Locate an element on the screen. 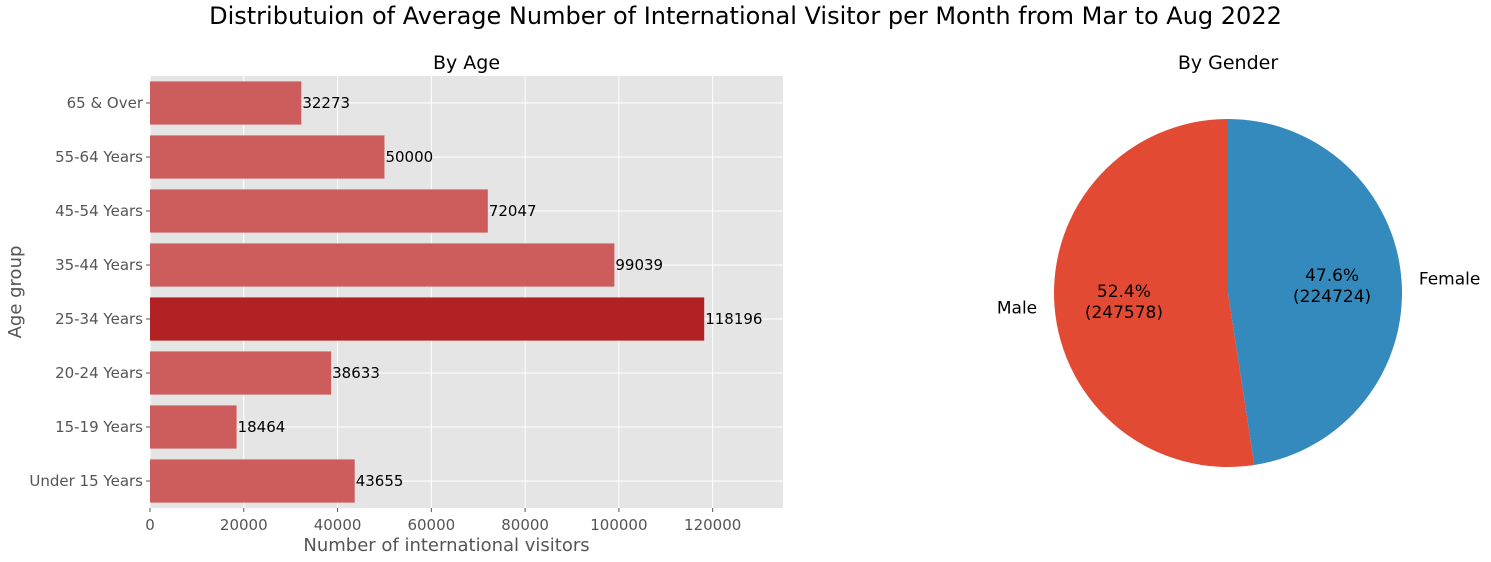  bar-value-label: 18464 is located at coordinates (262, 427).